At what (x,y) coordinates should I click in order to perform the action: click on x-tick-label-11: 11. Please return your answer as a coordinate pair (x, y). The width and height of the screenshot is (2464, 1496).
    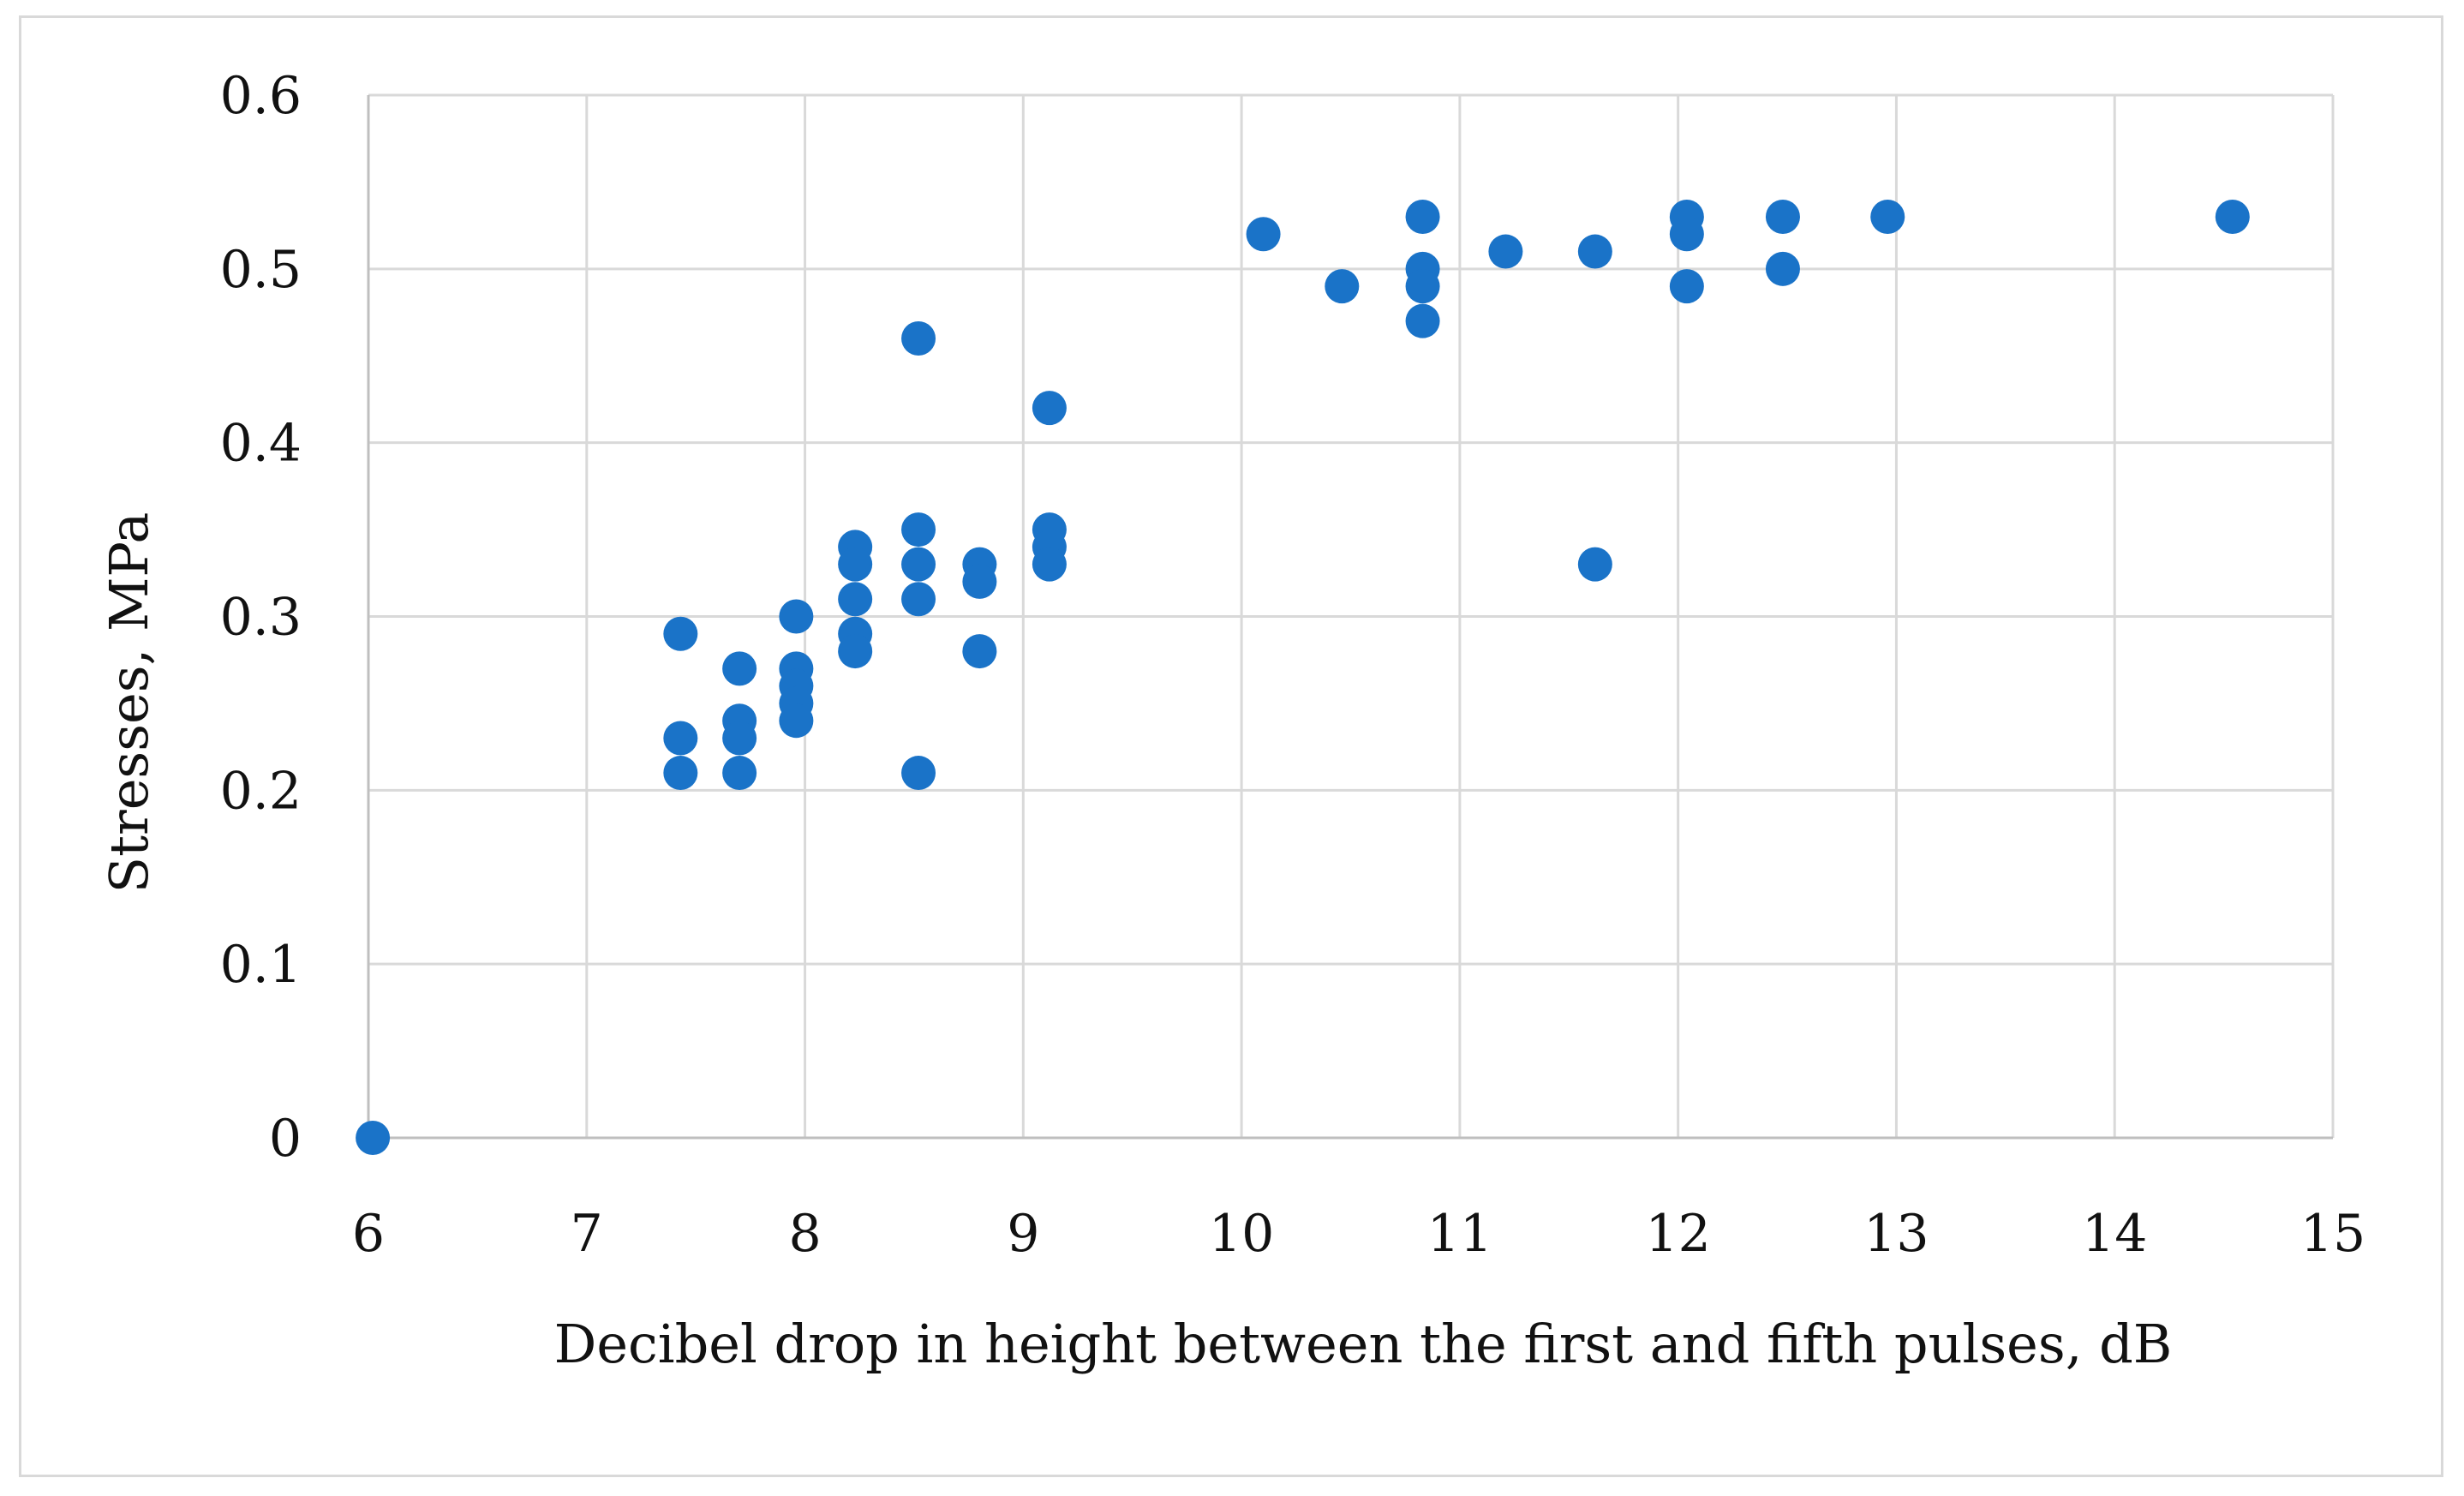
    Looking at the image, I should click on (1459, 1234).